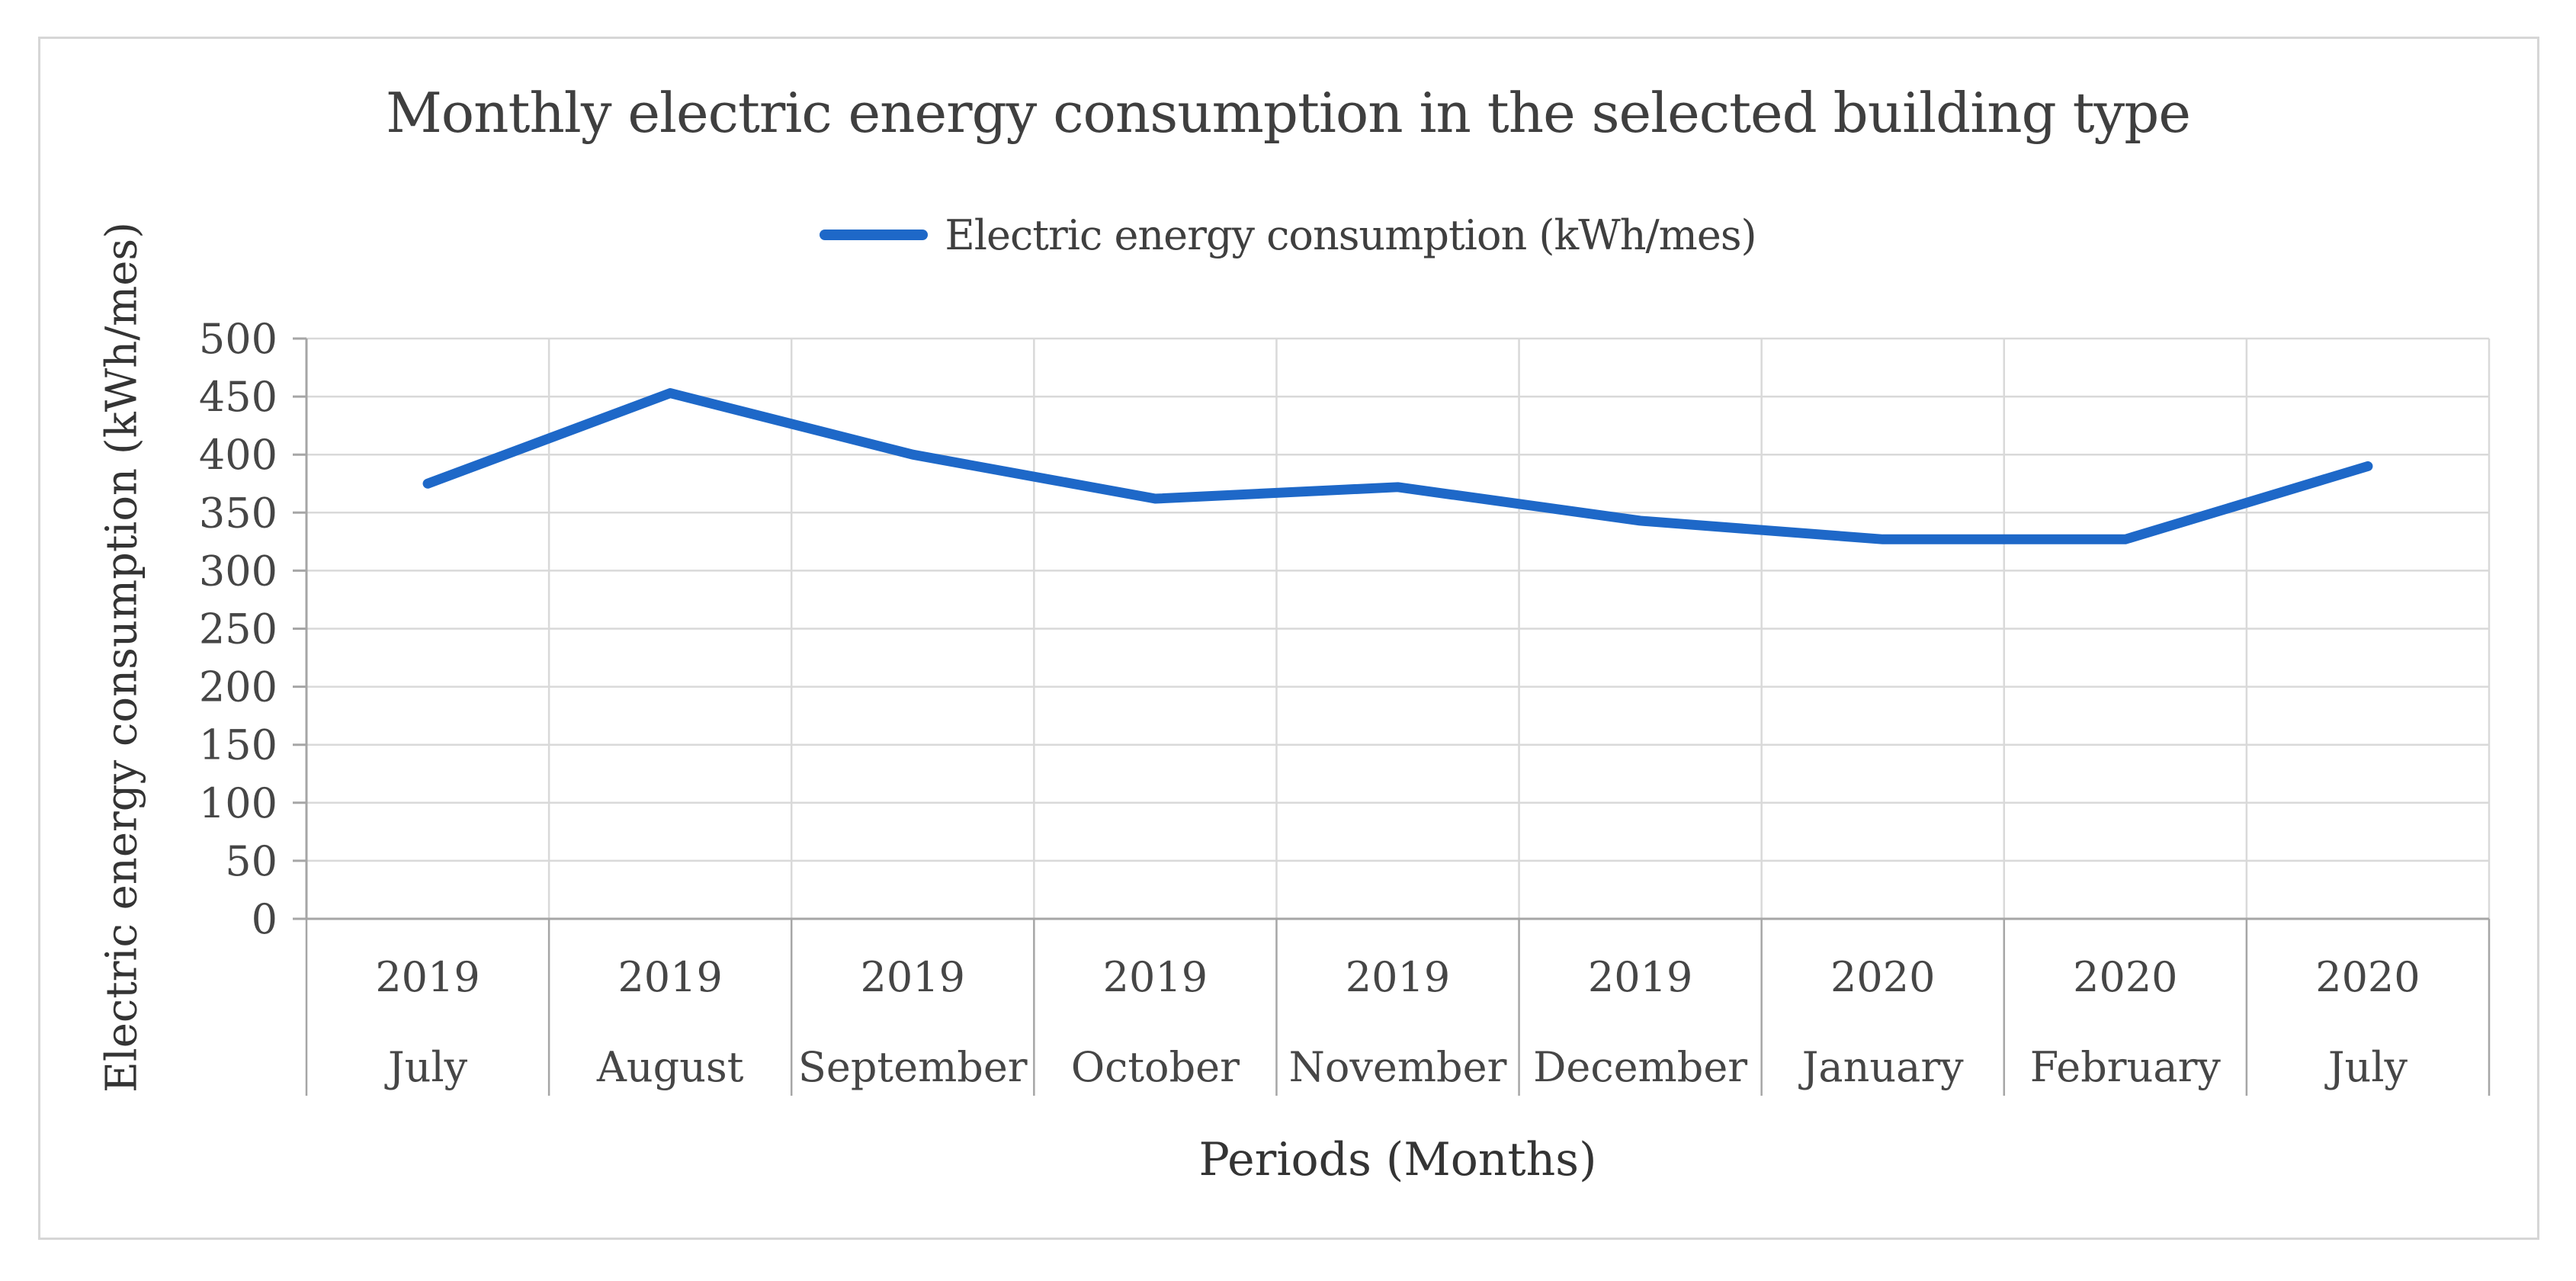  Describe the element at coordinates (1881, 1067) in the screenshot. I see `x-tick-month-label: January` at that location.